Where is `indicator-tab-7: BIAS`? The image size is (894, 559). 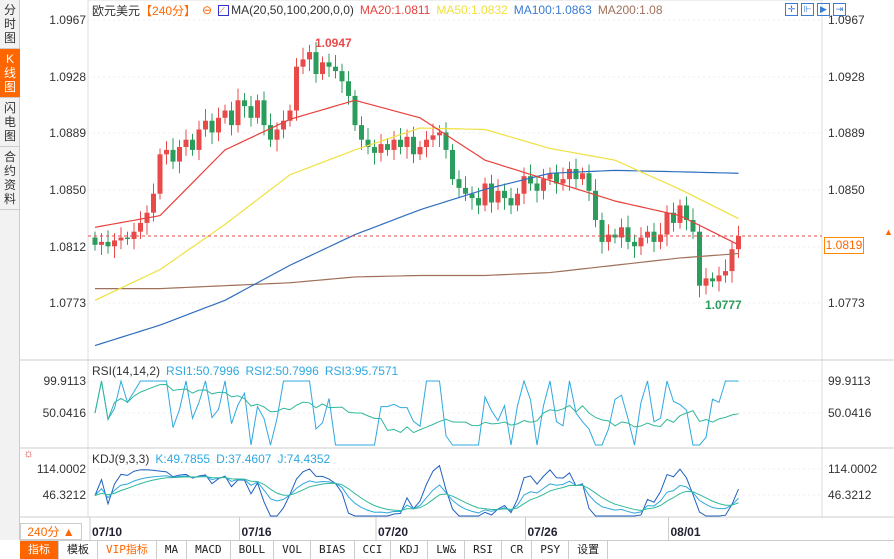
indicator-tab-7: BIAS is located at coordinates (333, 550).